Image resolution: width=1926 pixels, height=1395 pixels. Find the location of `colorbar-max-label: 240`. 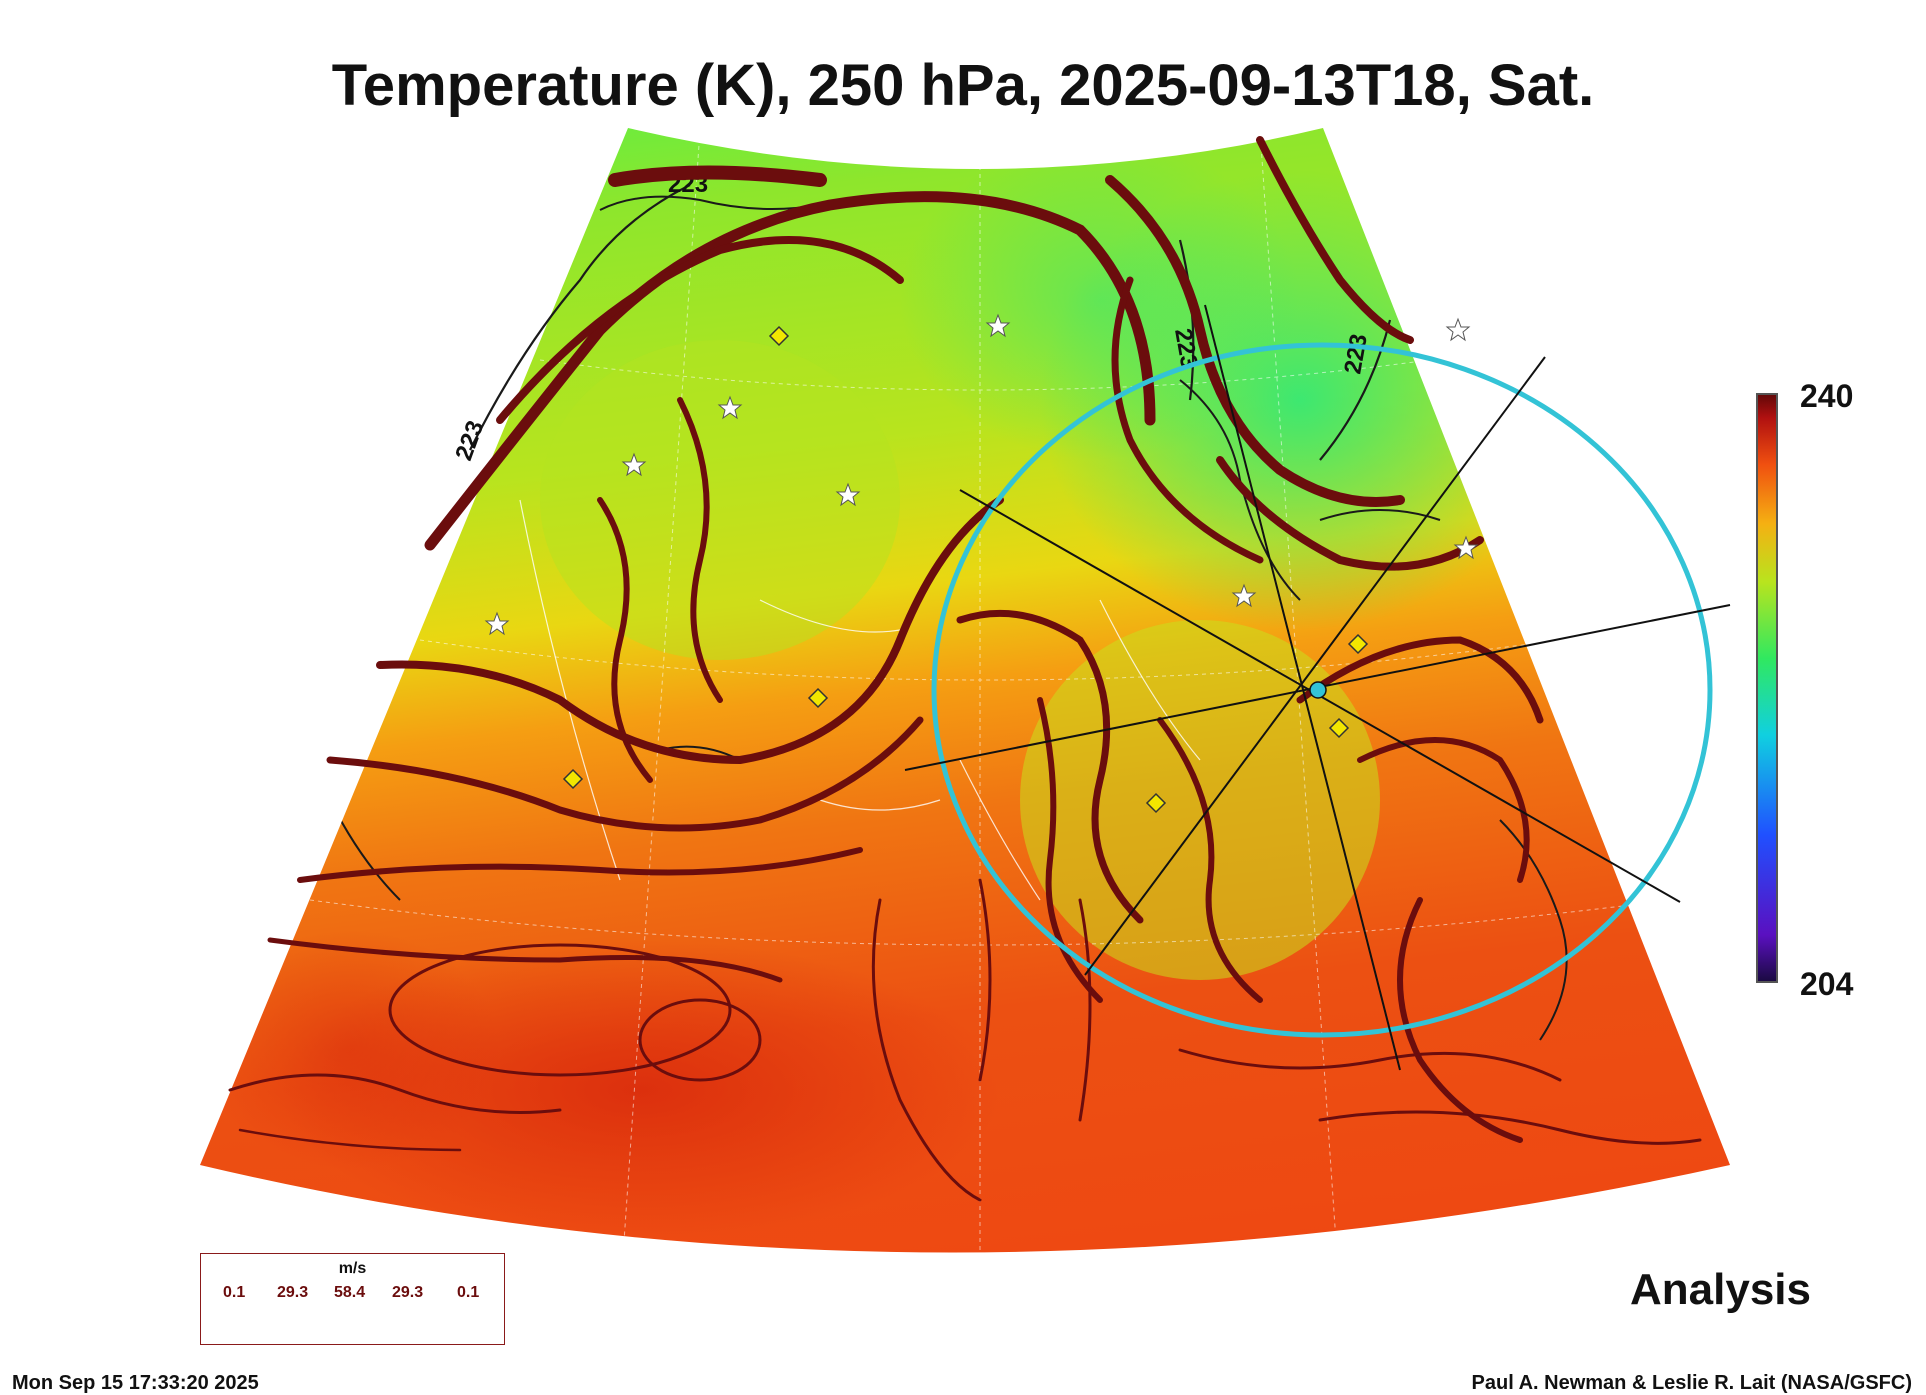

colorbar-max-label: 240 is located at coordinates (1827, 396).